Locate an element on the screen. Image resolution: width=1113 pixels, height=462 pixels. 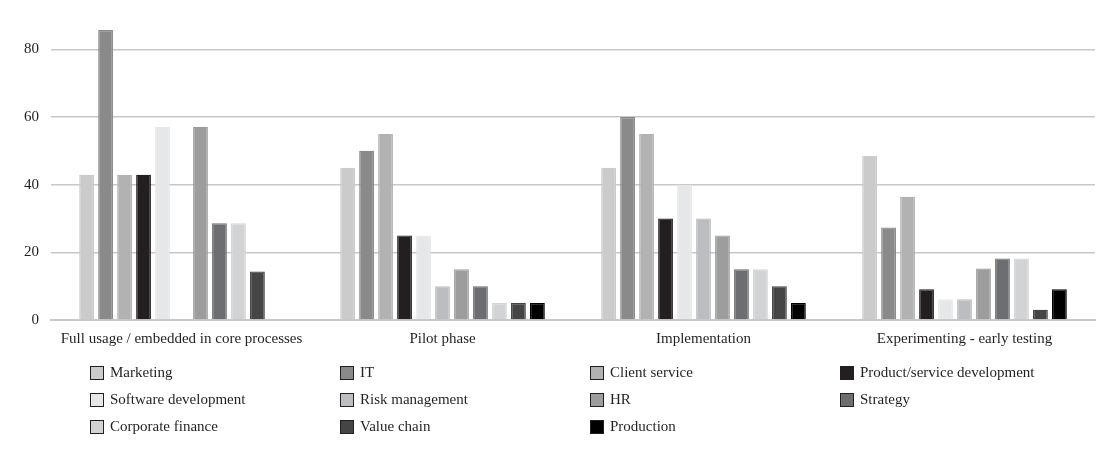
y-tick-label: 40 is located at coordinates (31, 183).